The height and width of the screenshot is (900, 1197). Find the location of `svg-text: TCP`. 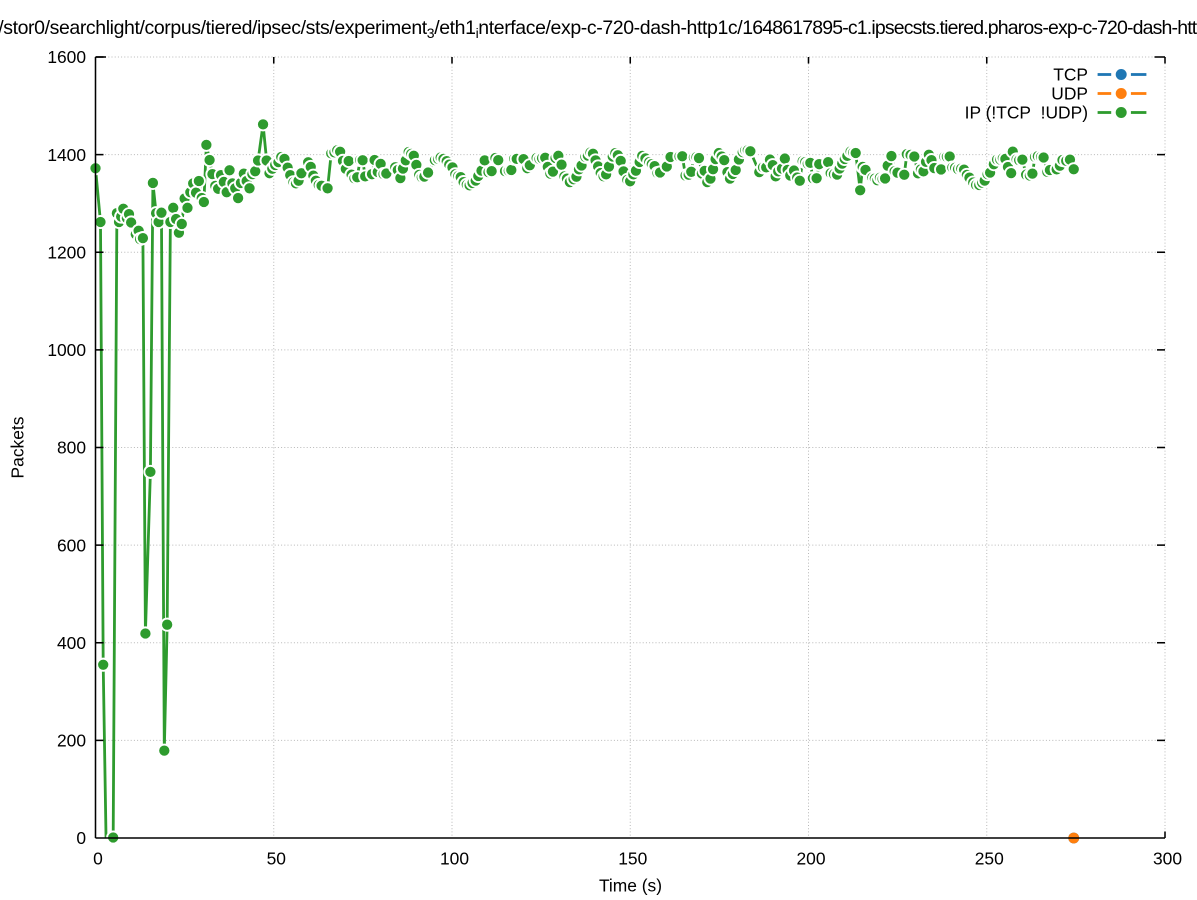

svg-text: TCP is located at coordinates (1070, 75).